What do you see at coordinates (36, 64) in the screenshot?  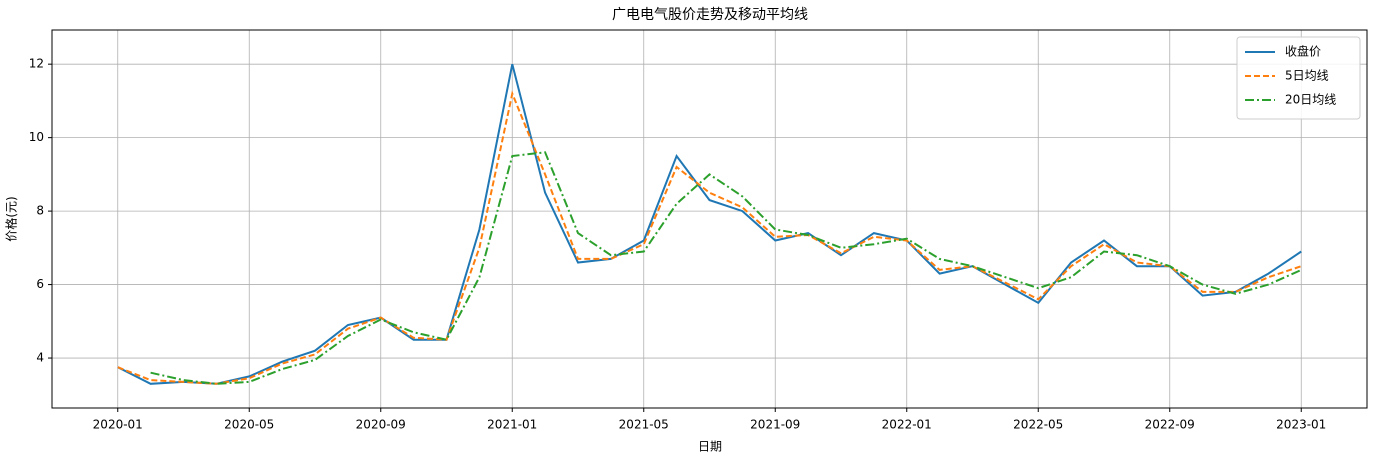 I see `y-tick-label: 12` at bounding box center [36, 64].